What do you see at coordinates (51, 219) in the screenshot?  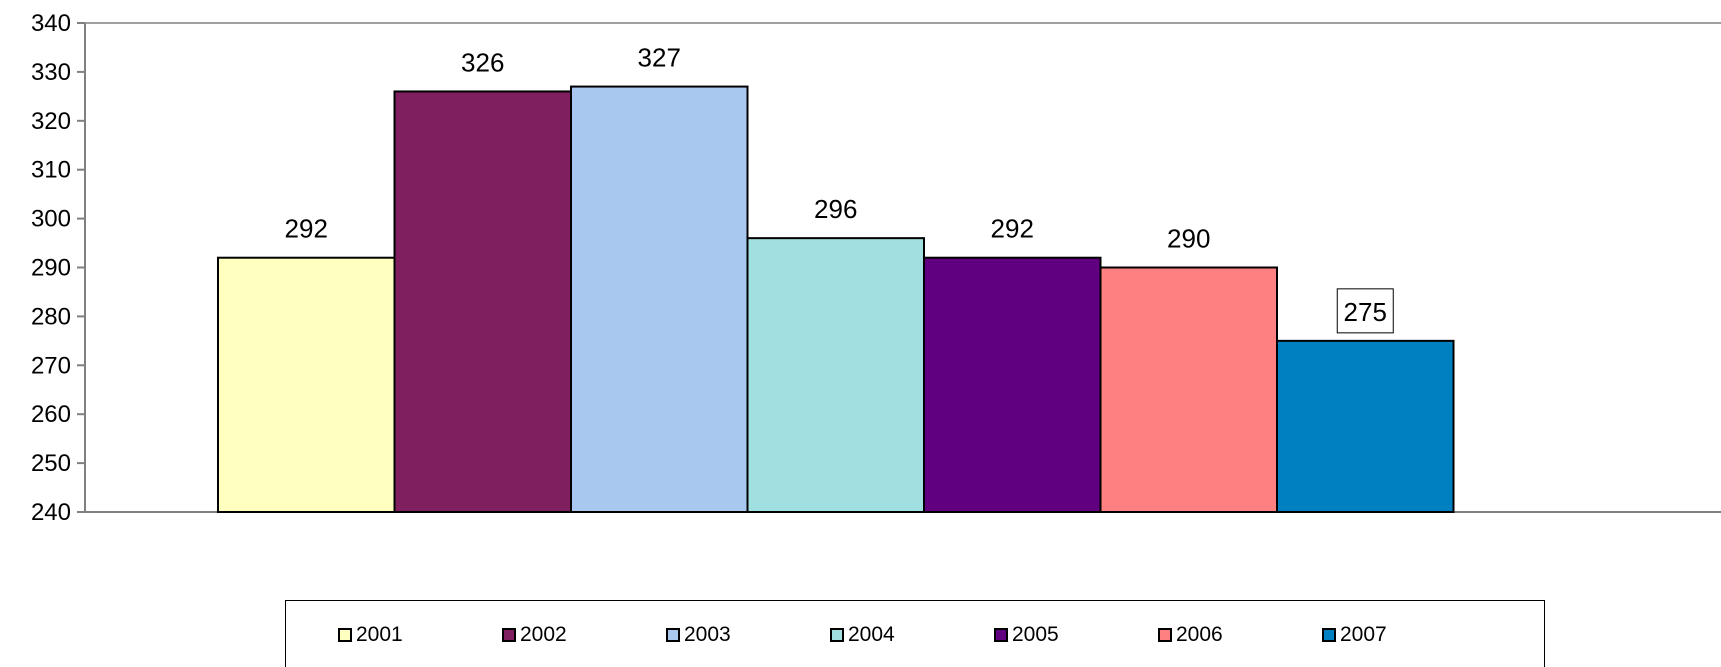 I see `y-tick-label: 300` at bounding box center [51, 219].